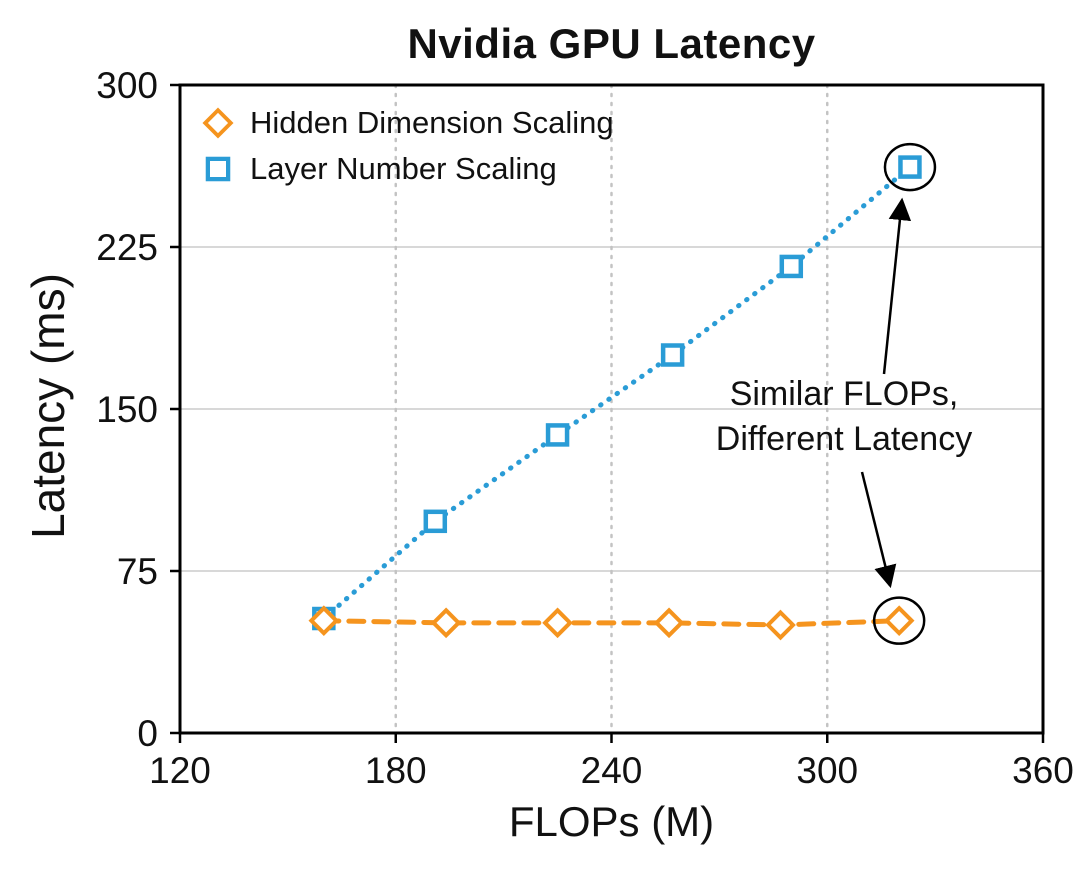 Image resolution: width=1080 pixels, height=872 pixels. Describe the element at coordinates (611, 43) in the screenshot. I see `chart-title: Nvidia GPU Latency` at that location.